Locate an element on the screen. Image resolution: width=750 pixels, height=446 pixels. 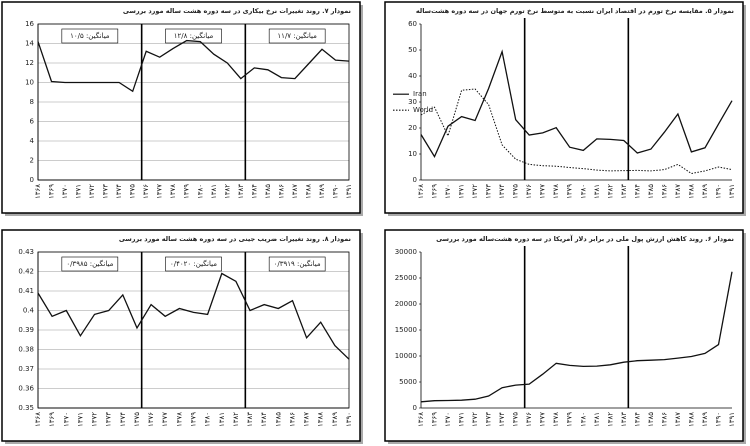
legend-label: World is located at coordinates (423, 110).